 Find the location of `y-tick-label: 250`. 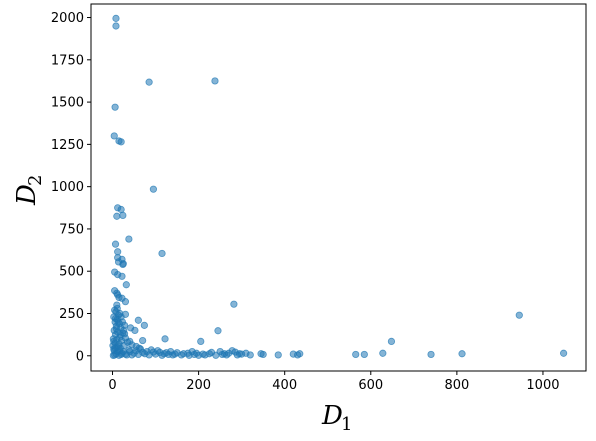

y-tick-label: 250 is located at coordinates (71, 314).